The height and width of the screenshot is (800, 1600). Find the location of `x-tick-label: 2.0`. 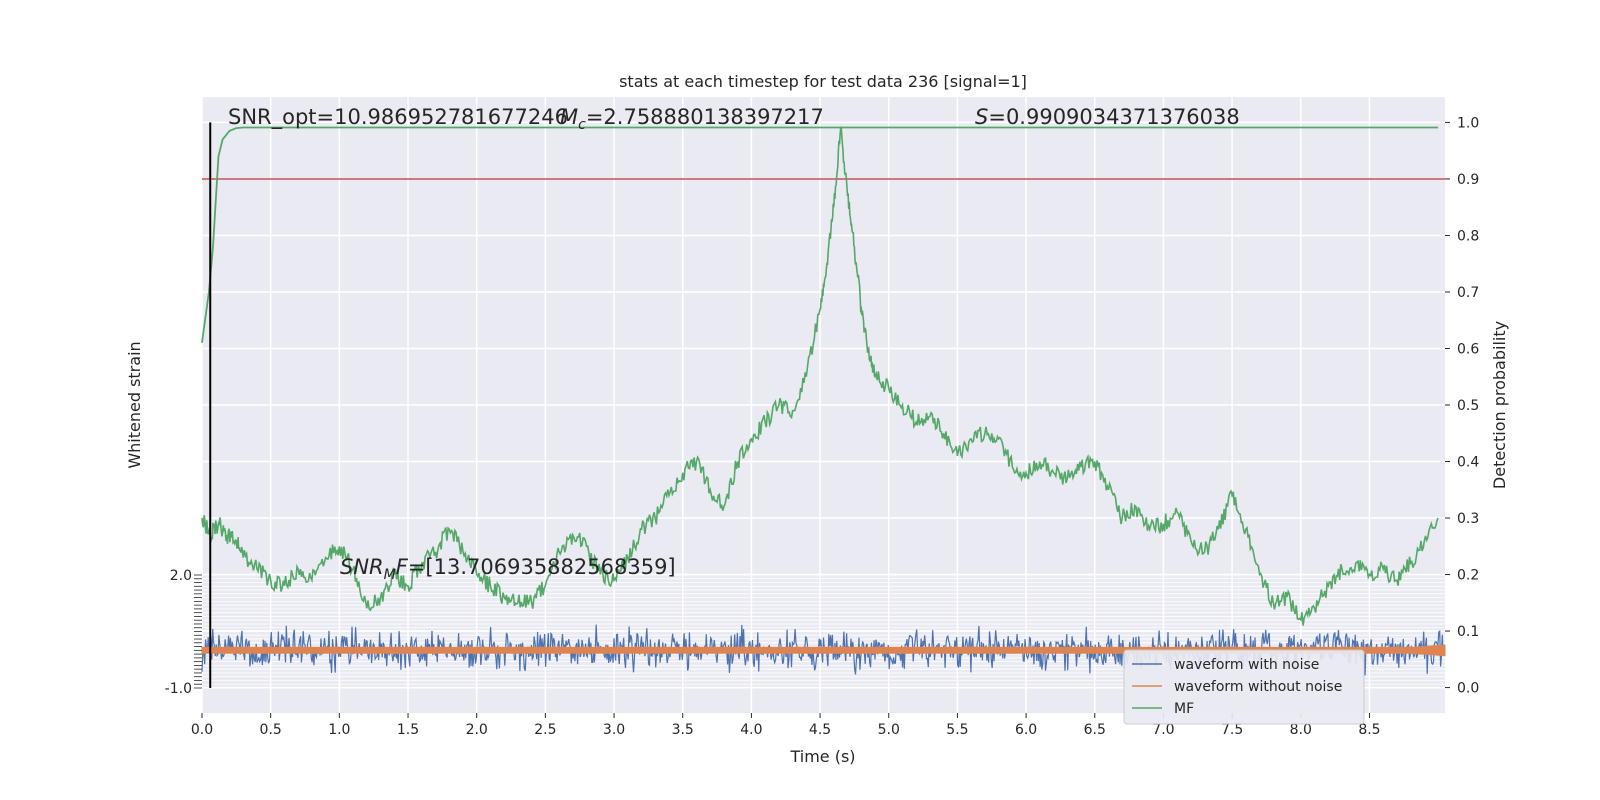

x-tick-label: 2.0 is located at coordinates (477, 730).